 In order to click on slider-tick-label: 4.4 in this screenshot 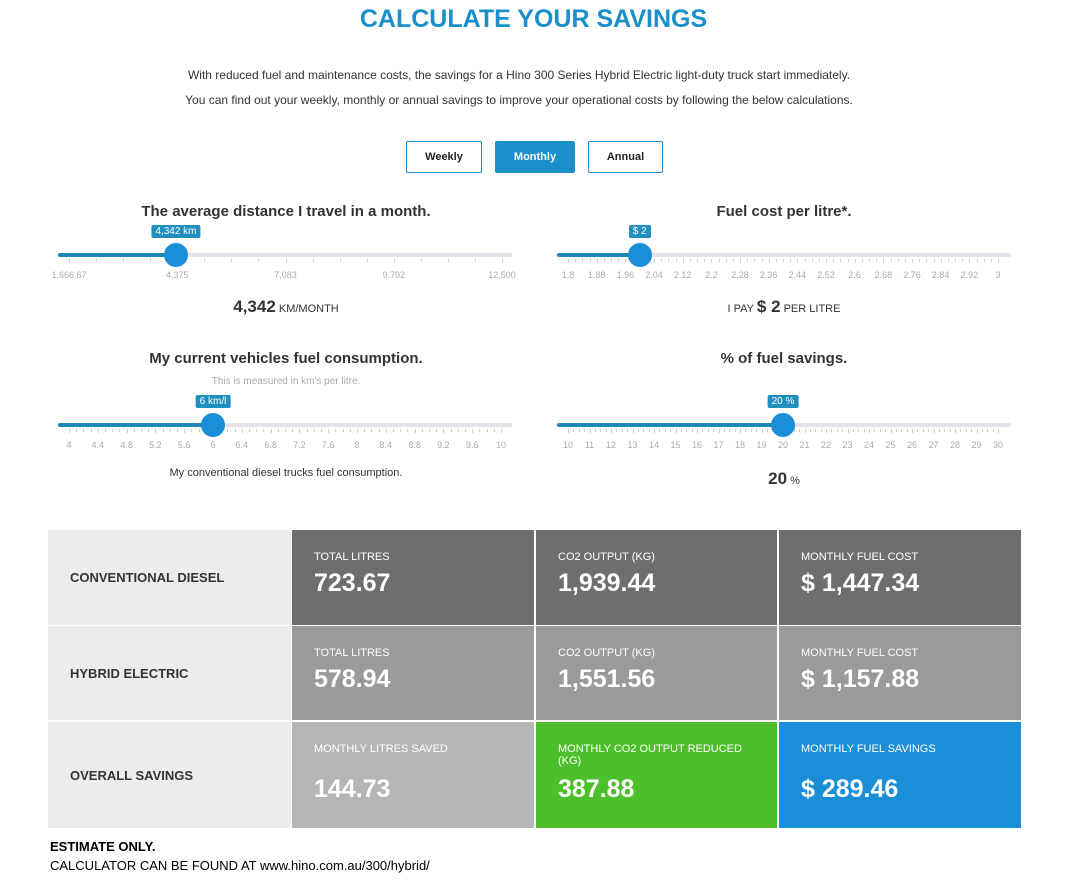, I will do `click(98, 445)`.